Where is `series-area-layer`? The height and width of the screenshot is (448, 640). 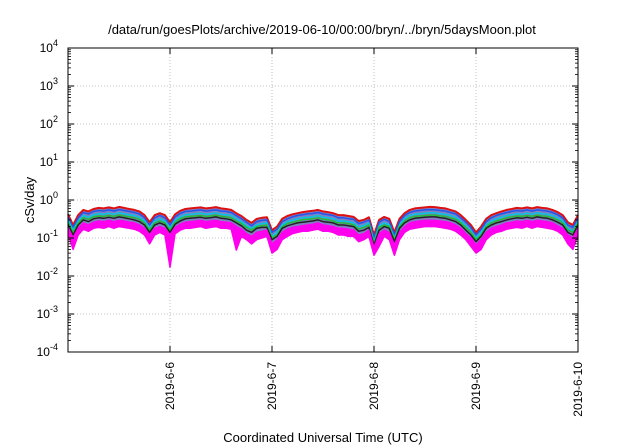
series-area-layer is located at coordinates (323, 237).